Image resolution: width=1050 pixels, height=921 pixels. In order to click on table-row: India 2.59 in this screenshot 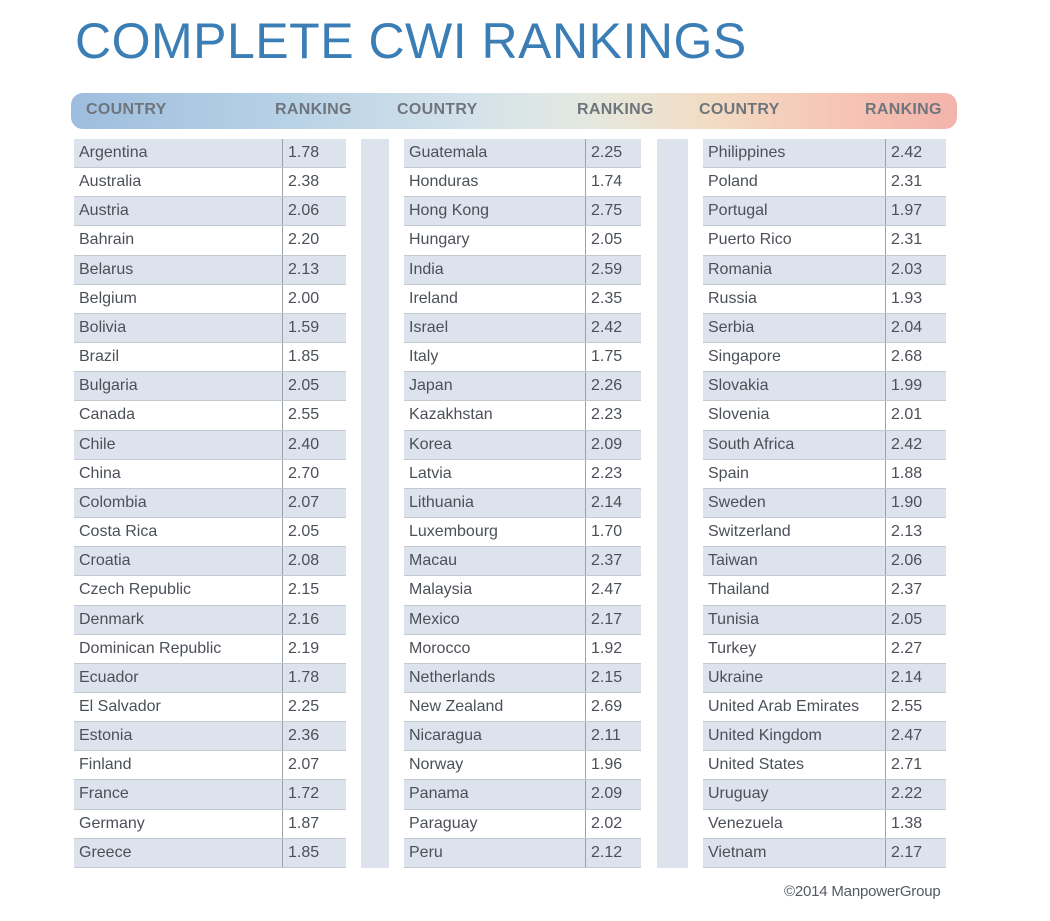, I will do `click(522, 270)`.